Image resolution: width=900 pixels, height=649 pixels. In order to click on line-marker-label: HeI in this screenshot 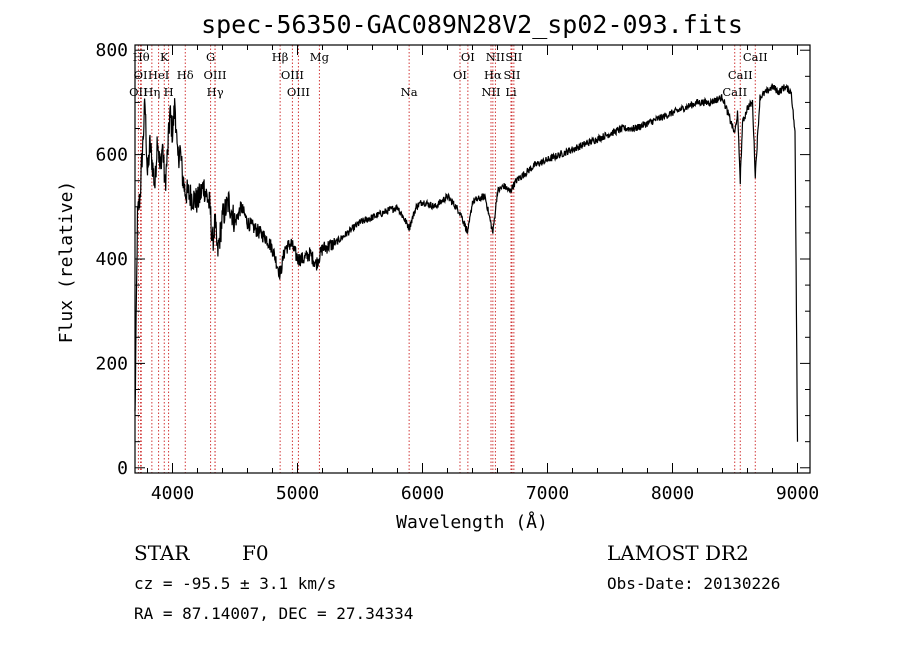, I will do `click(158, 75)`.